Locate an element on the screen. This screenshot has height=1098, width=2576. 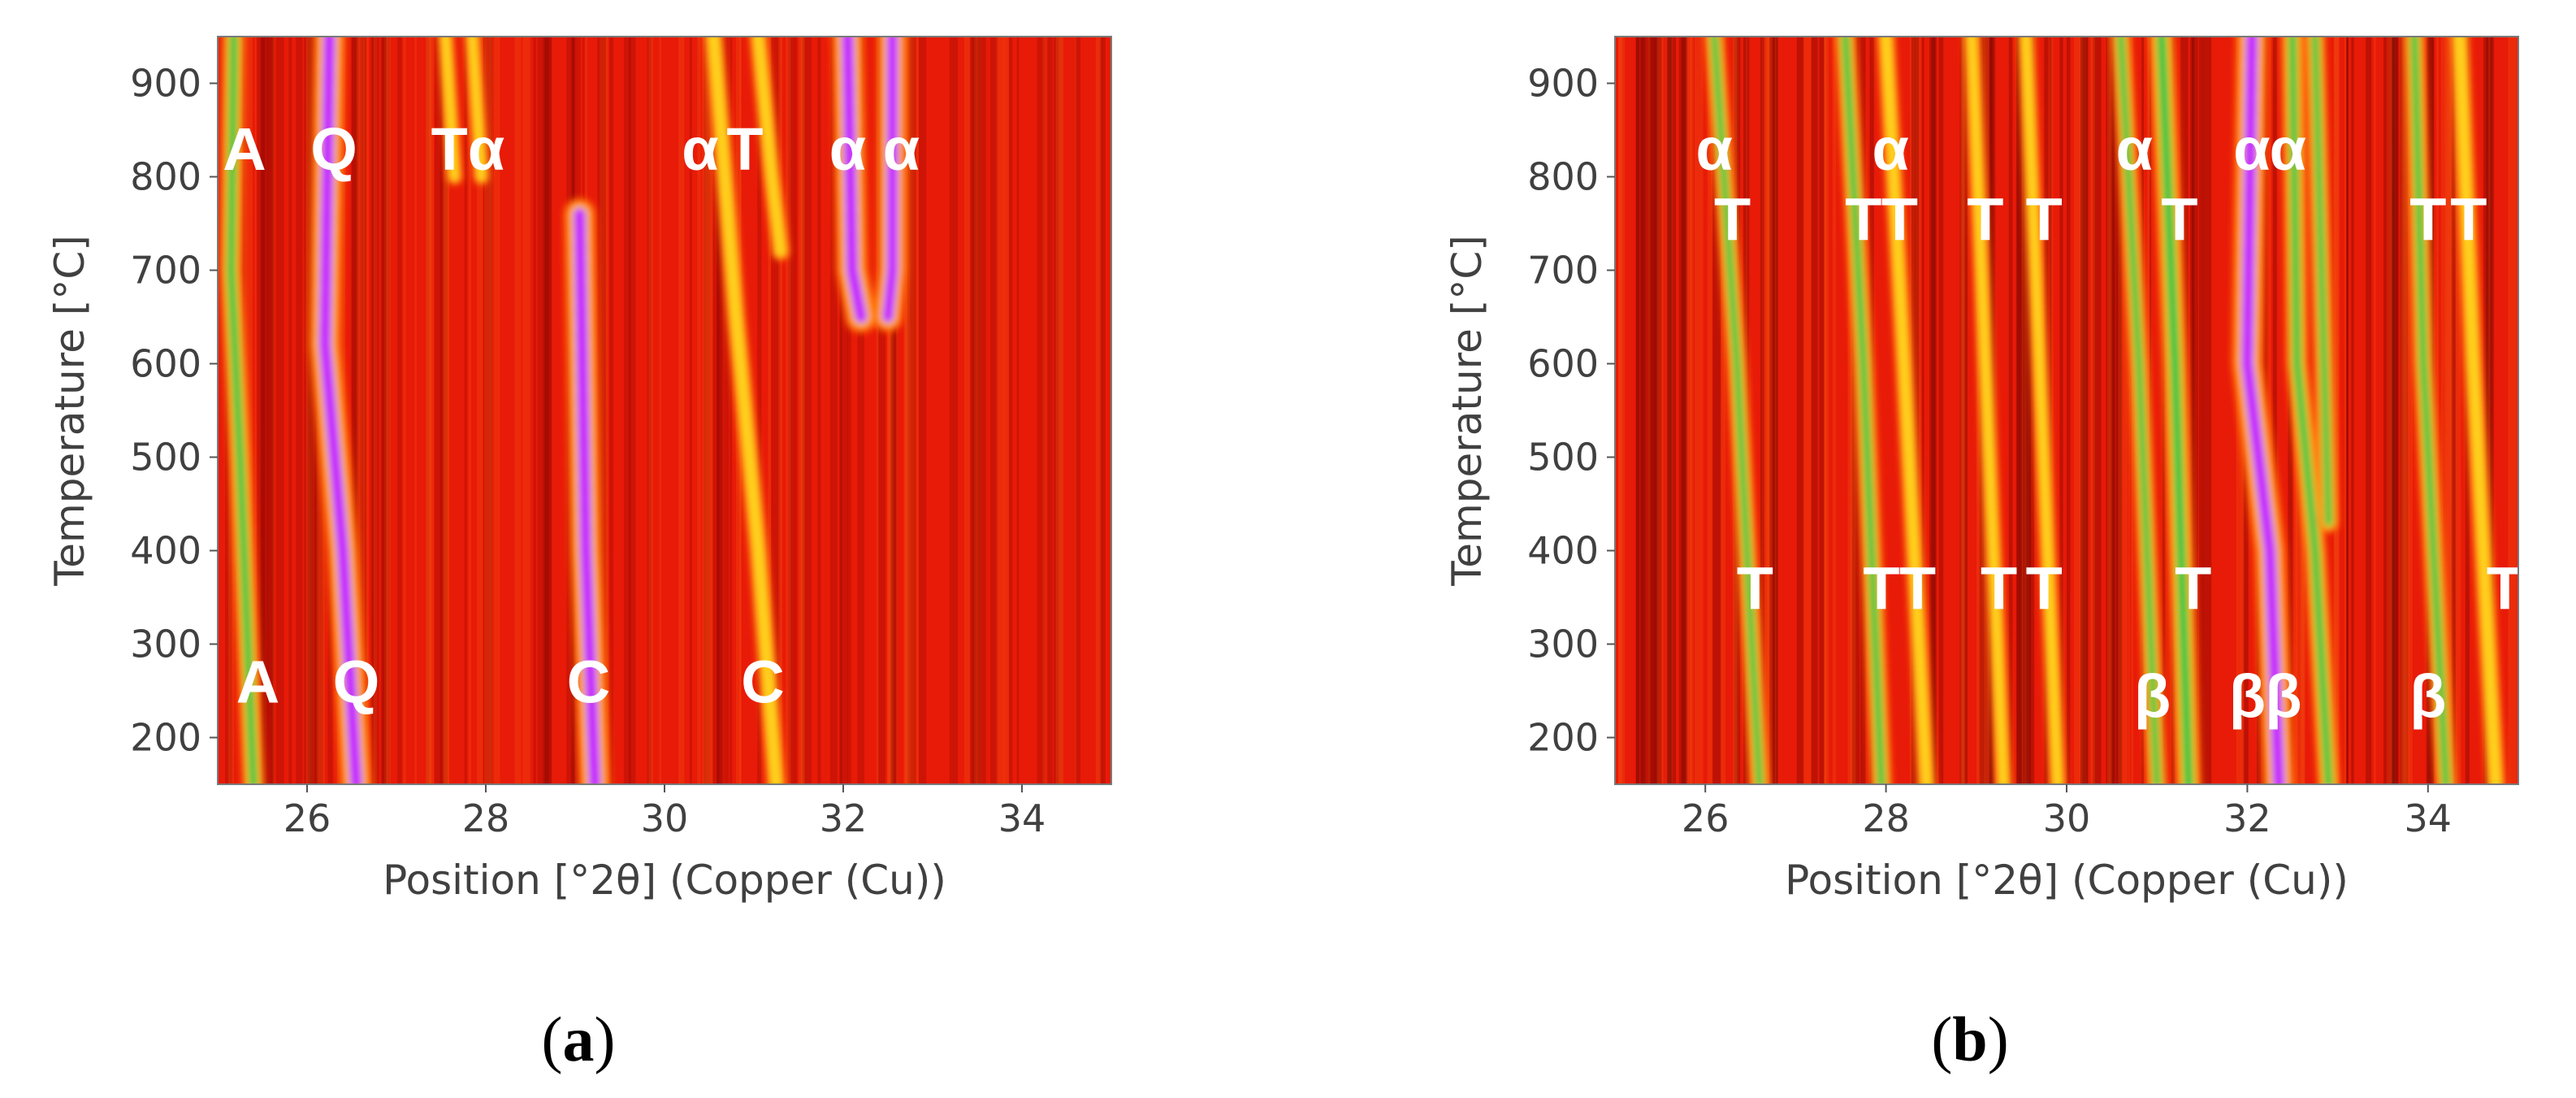
x-tick-label: 32 is located at coordinates (844, 818).